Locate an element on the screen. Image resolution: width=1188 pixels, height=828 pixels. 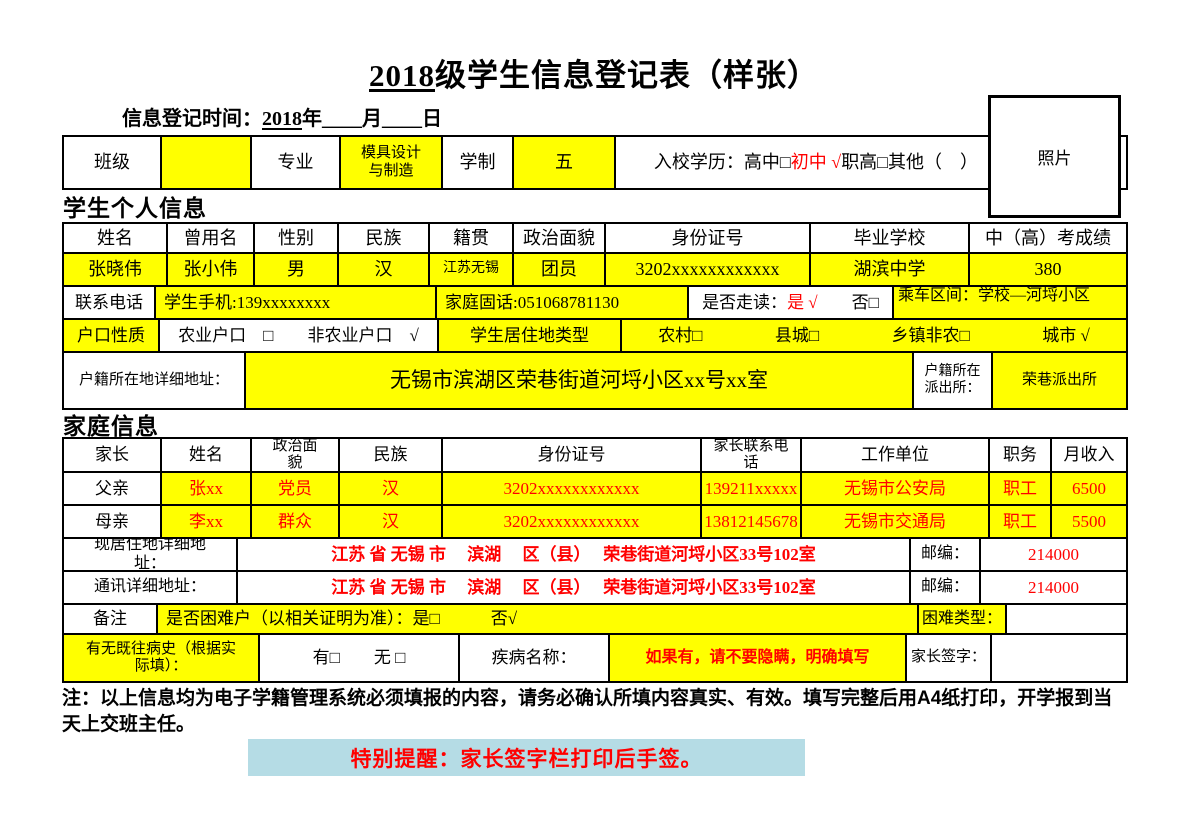
header-parent-phone-text: 家长联系电话 is located at coordinates (751, 455).